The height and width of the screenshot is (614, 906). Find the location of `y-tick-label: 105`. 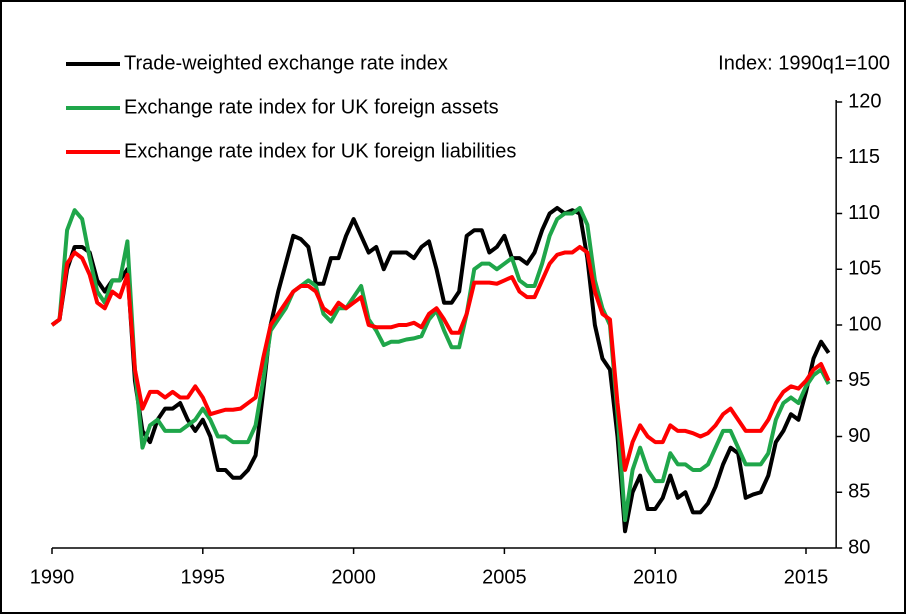

y-tick-label: 105 is located at coordinates (864, 269).